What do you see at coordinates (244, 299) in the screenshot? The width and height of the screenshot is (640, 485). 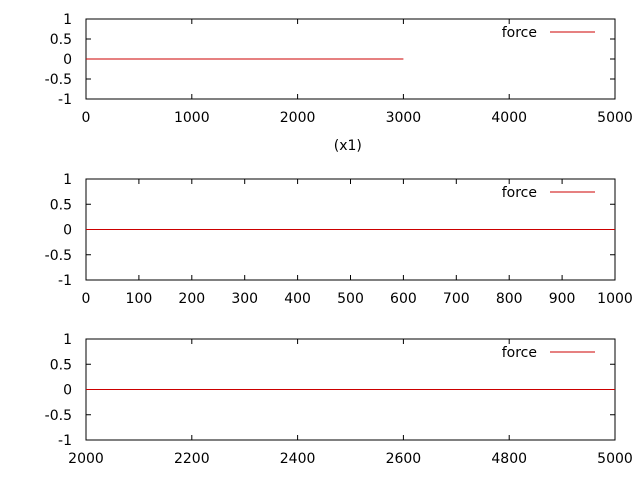 I see `x-tick-label: 300` at bounding box center [244, 299].